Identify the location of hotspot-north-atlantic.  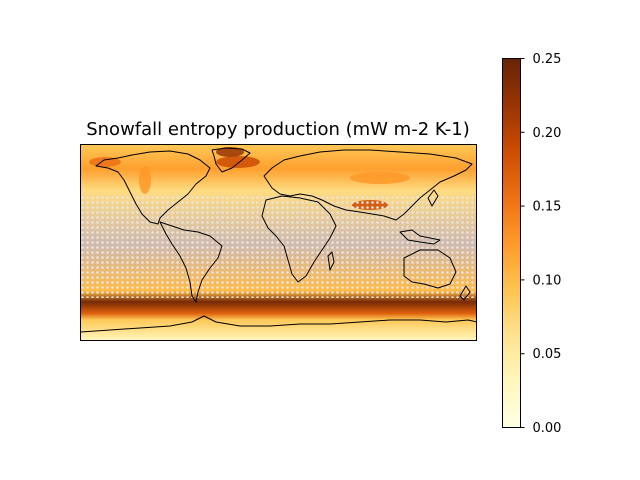
(238, 162).